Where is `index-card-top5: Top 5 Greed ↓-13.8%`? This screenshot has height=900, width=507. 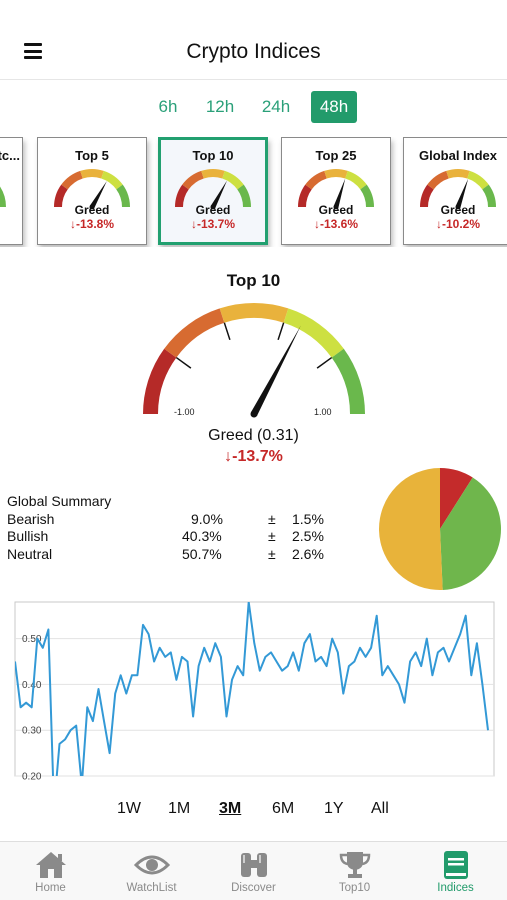 index-card-top5: Top 5 Greed ↓-13.8% is located at coordinates (92, 191).